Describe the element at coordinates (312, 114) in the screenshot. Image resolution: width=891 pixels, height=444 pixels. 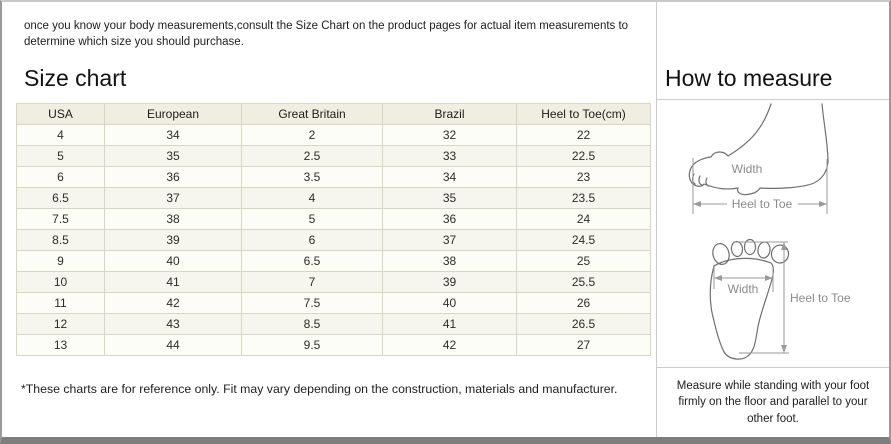
I see `column-header: Great Britain` at that location.